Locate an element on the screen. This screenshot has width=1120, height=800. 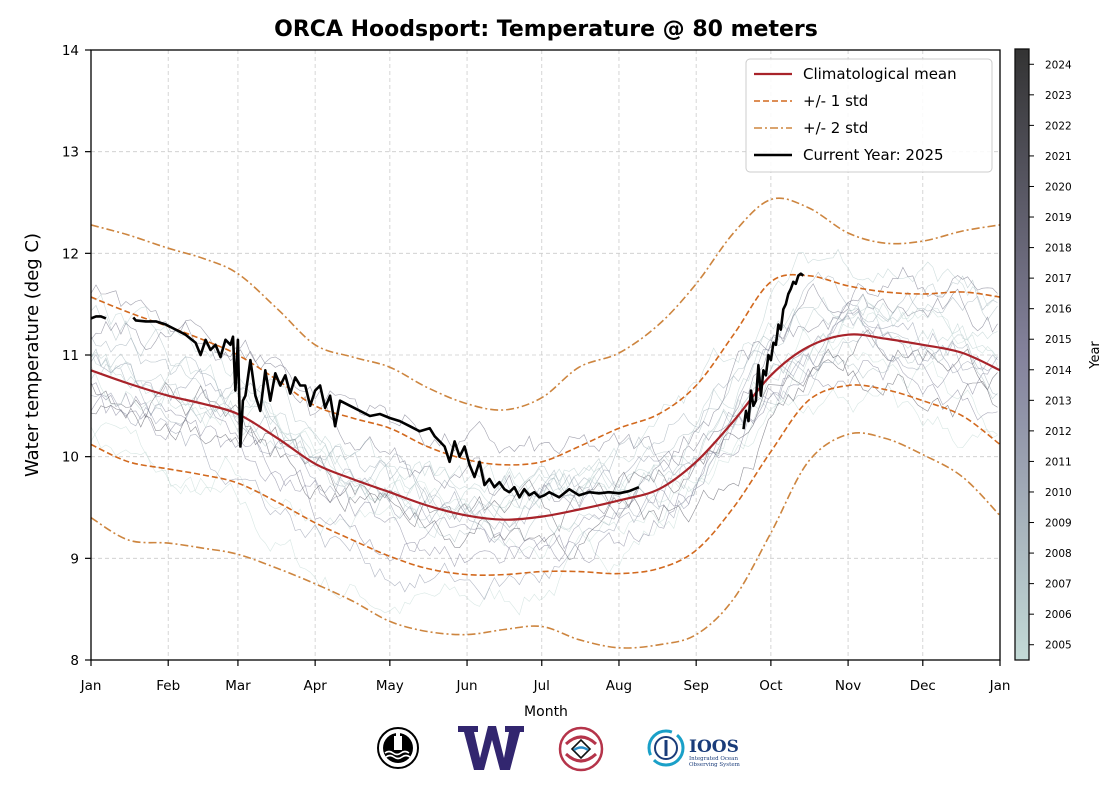
colorbar-label: Year is located at coordinates (1095, 355).